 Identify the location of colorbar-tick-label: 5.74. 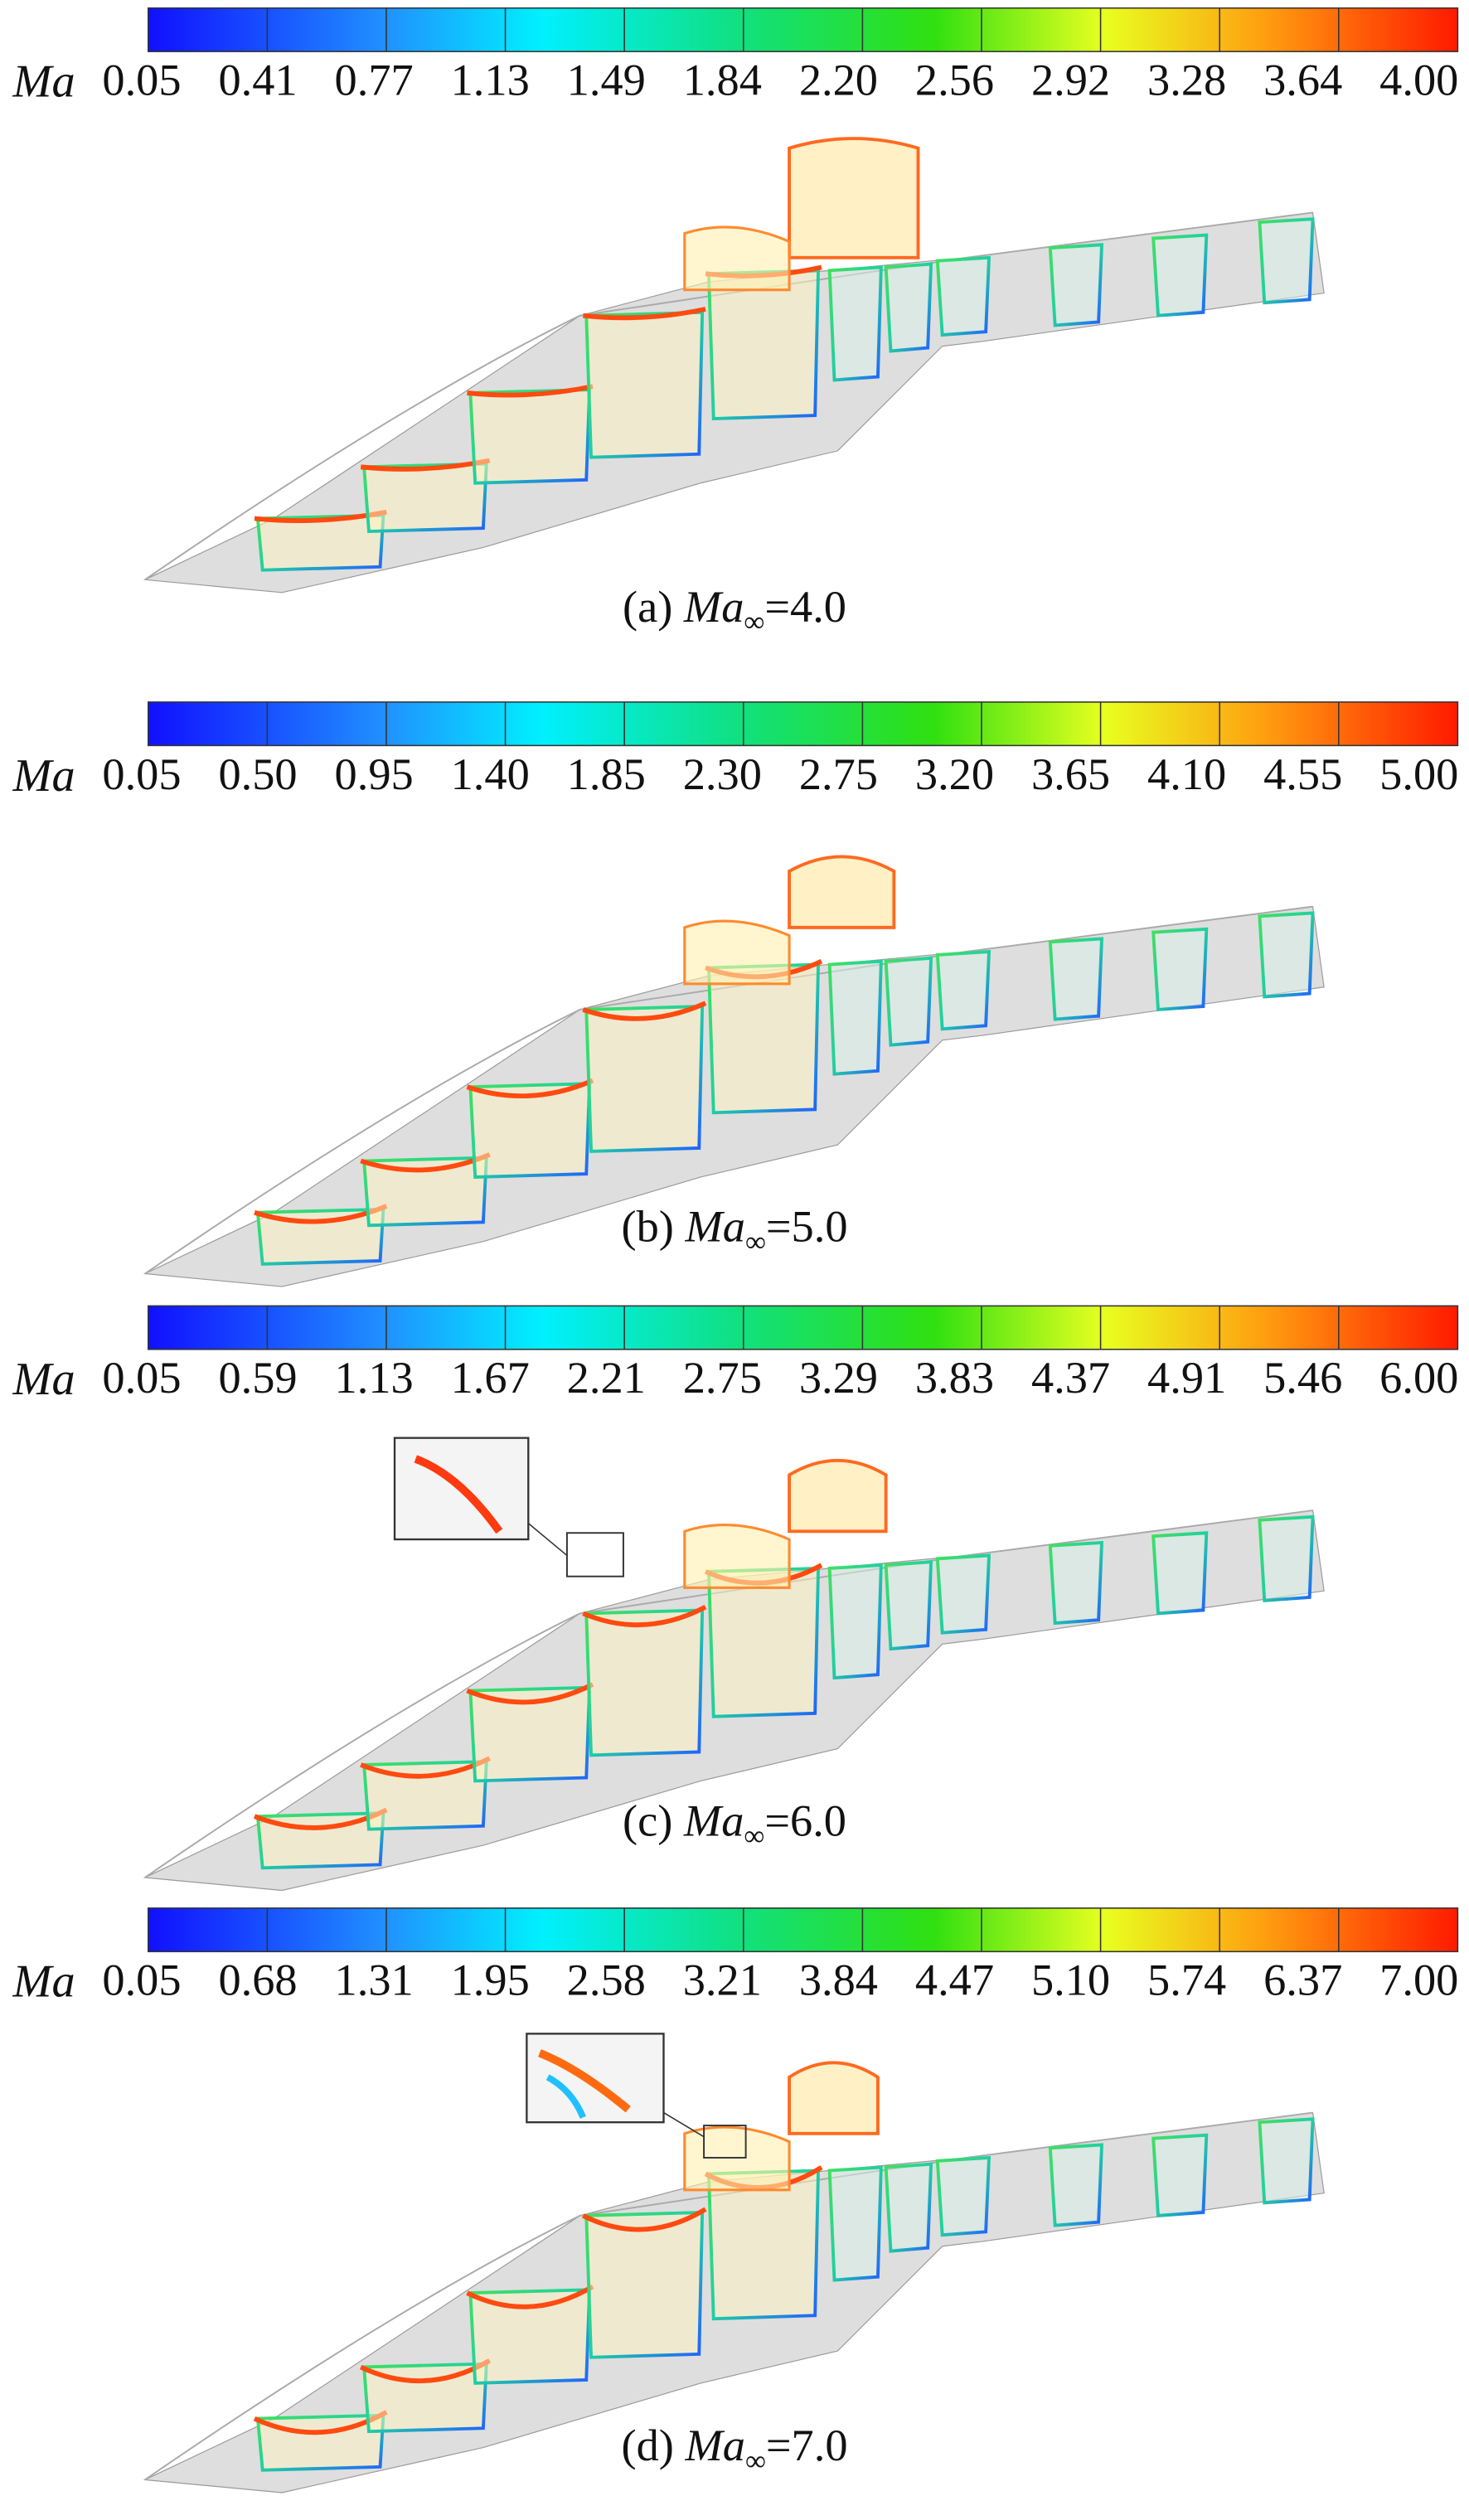
(1186, 1980).